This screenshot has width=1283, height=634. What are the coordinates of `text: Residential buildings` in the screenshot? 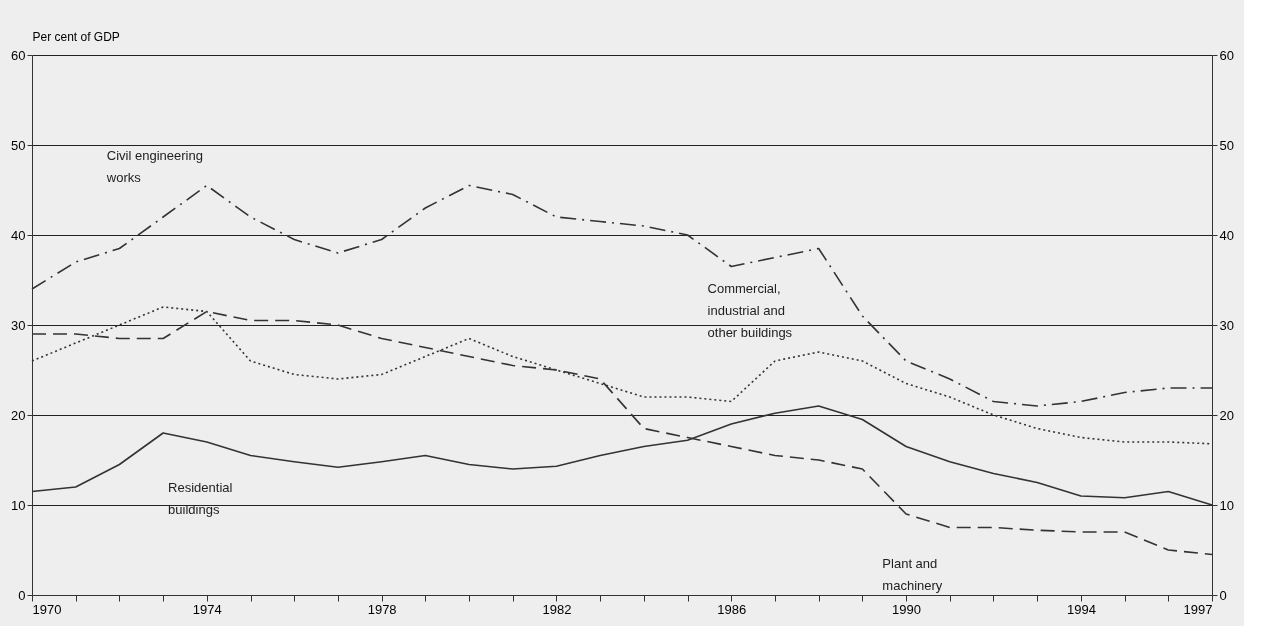 It's located at (200, 498).